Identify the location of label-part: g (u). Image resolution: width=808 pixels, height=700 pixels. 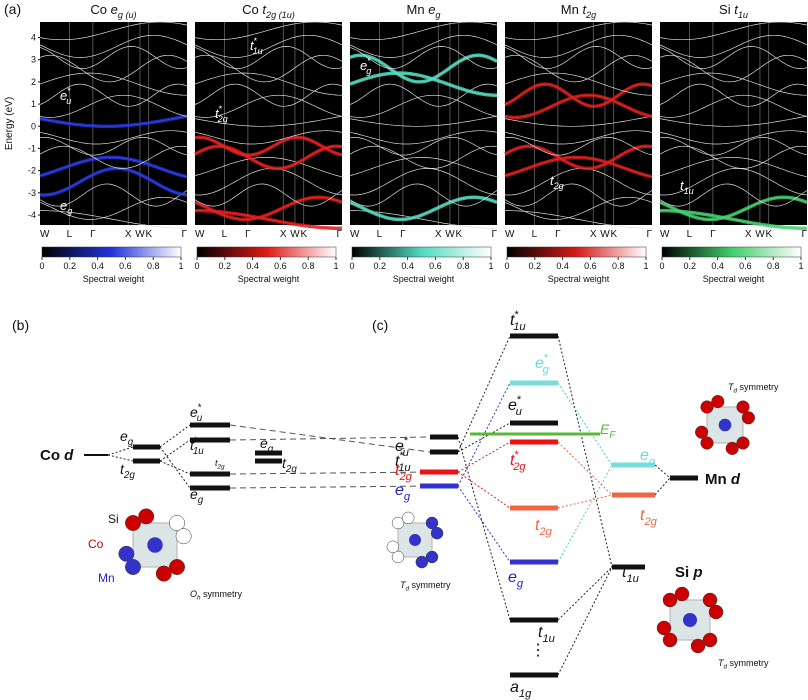
(127, 15).